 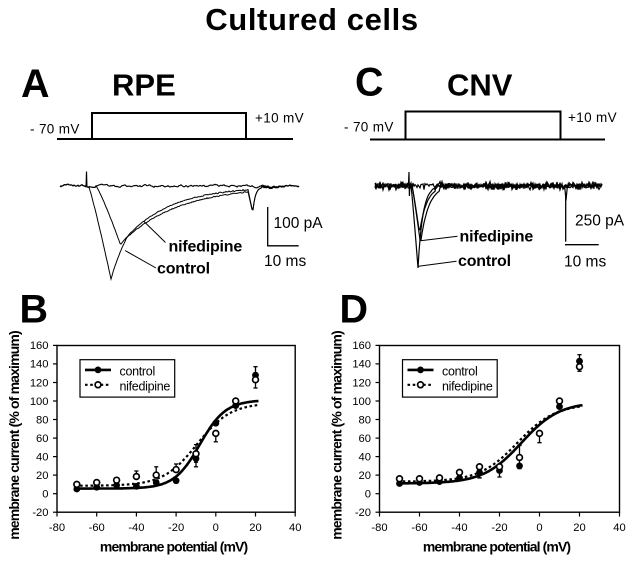 I want to click on svg-text: C, so click(x=369, y=83).